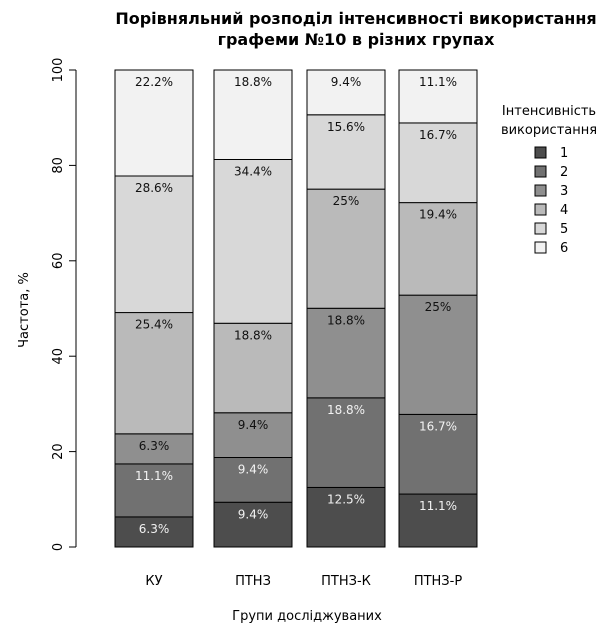 This screenshot has height=628, width=602. Describe the element at coordinates (564, 229) in the screenshot. I see `legend-label: 5` at that location.